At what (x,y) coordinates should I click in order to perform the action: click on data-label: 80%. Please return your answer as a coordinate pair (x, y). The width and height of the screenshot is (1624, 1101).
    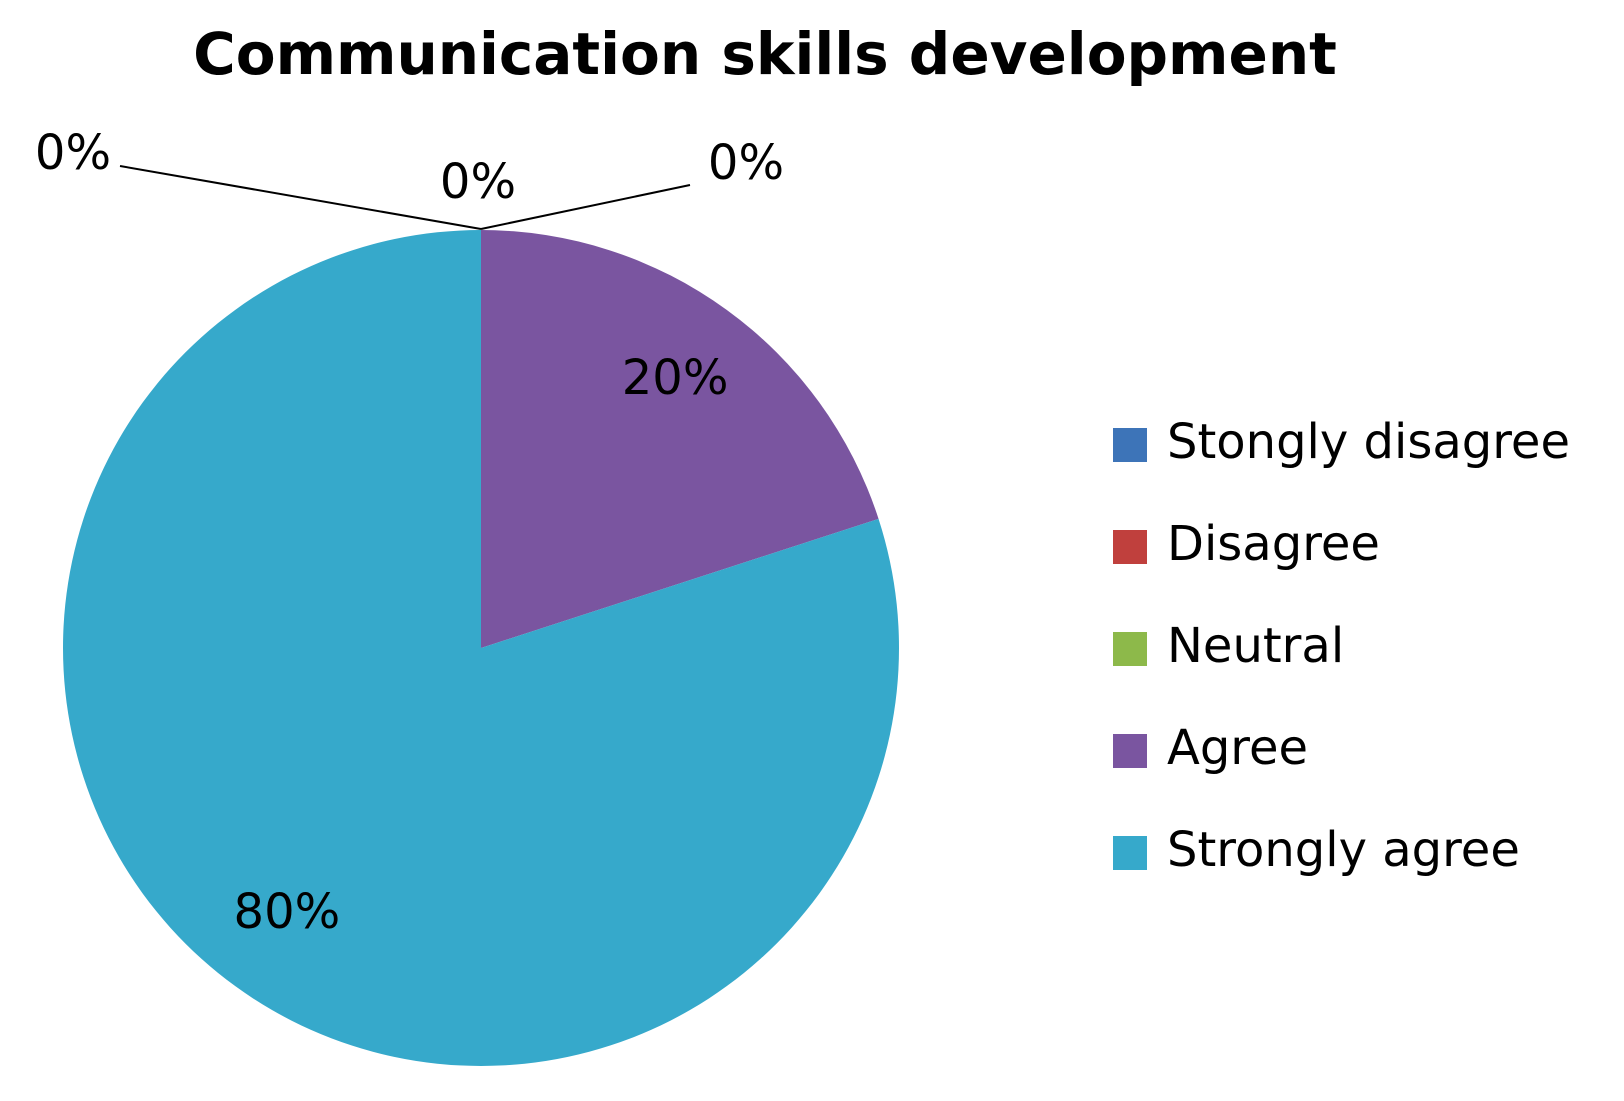
    Looking at the image, I should click on (287, 912).